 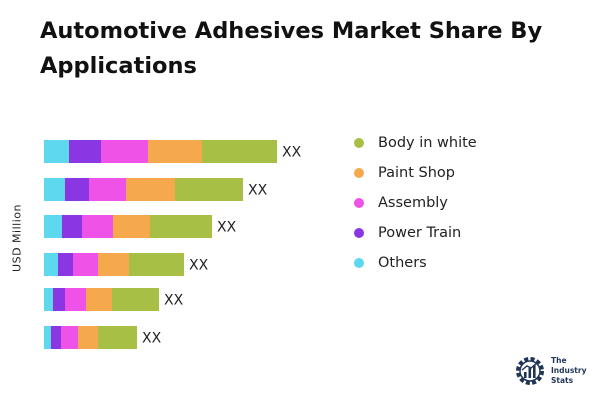 What do you see at coordinates (402, 263) in the screenshot?
I see `legend-label: Others` at bounding box center [402, 263].